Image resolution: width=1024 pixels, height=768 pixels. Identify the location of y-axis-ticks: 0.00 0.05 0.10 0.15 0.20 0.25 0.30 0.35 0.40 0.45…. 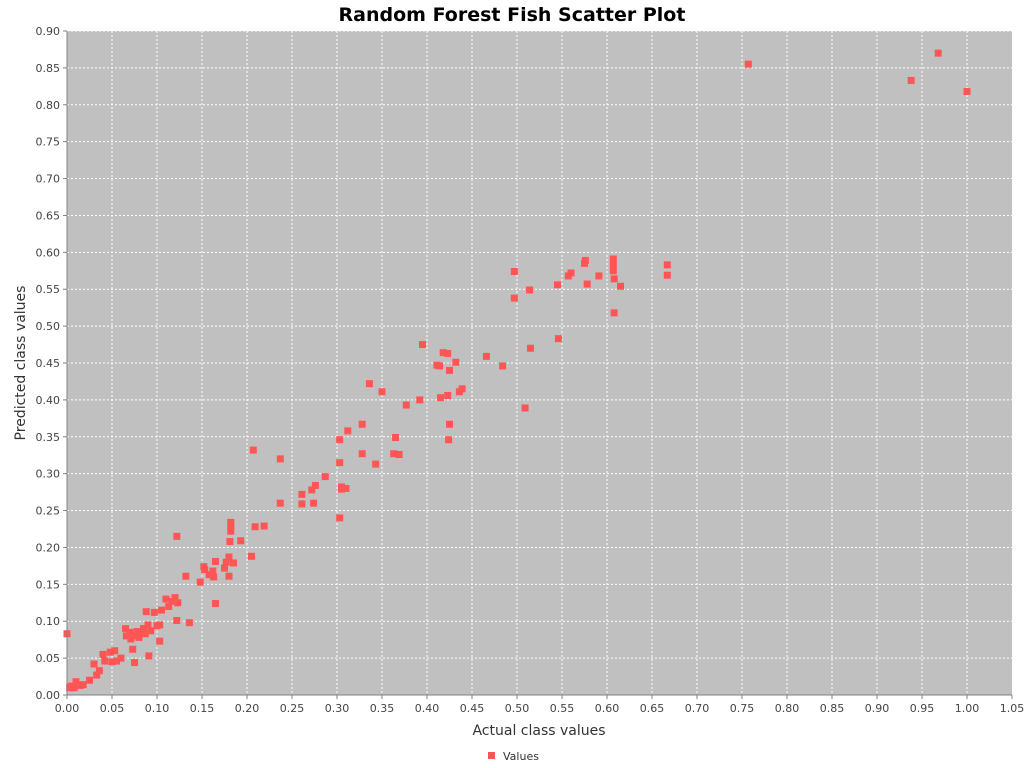
(51, 363).